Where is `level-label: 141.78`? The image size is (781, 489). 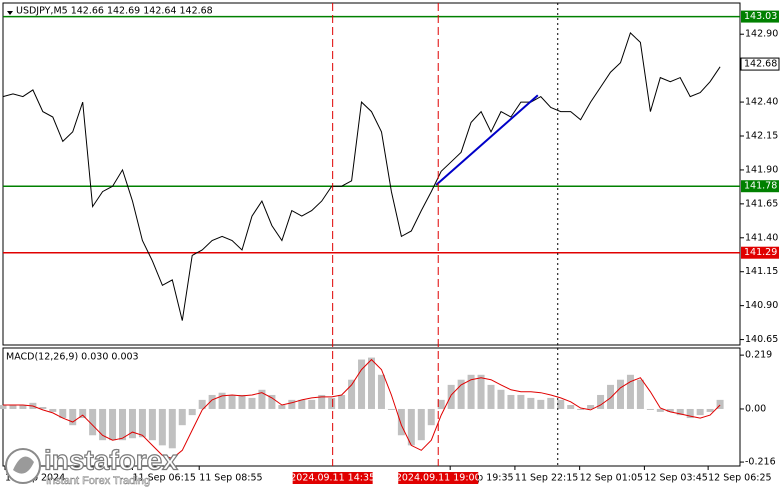
level-label: 141.78 is located at coordinates (760, 186).